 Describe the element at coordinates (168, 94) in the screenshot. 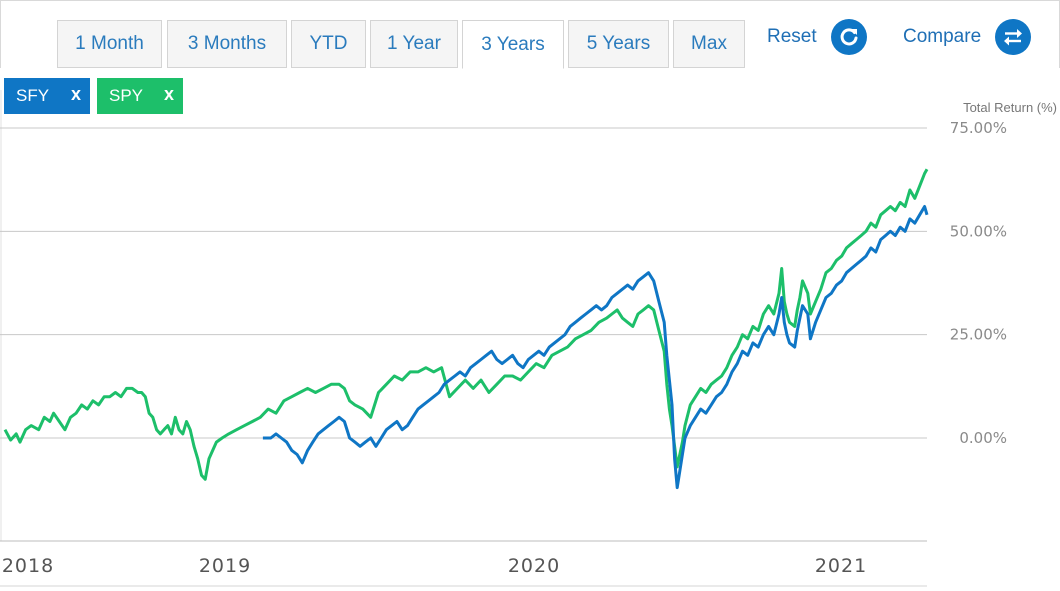

I see `remove-spy-icon: x` at that location.